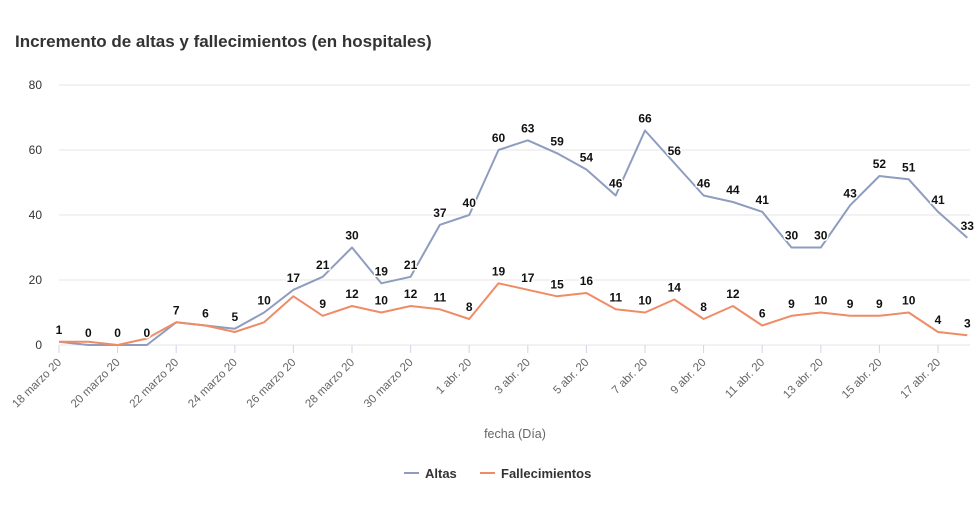  Describe the element at coordinates (176, 310) in the screenshot. I see `altas-data-label: 7` at that location.